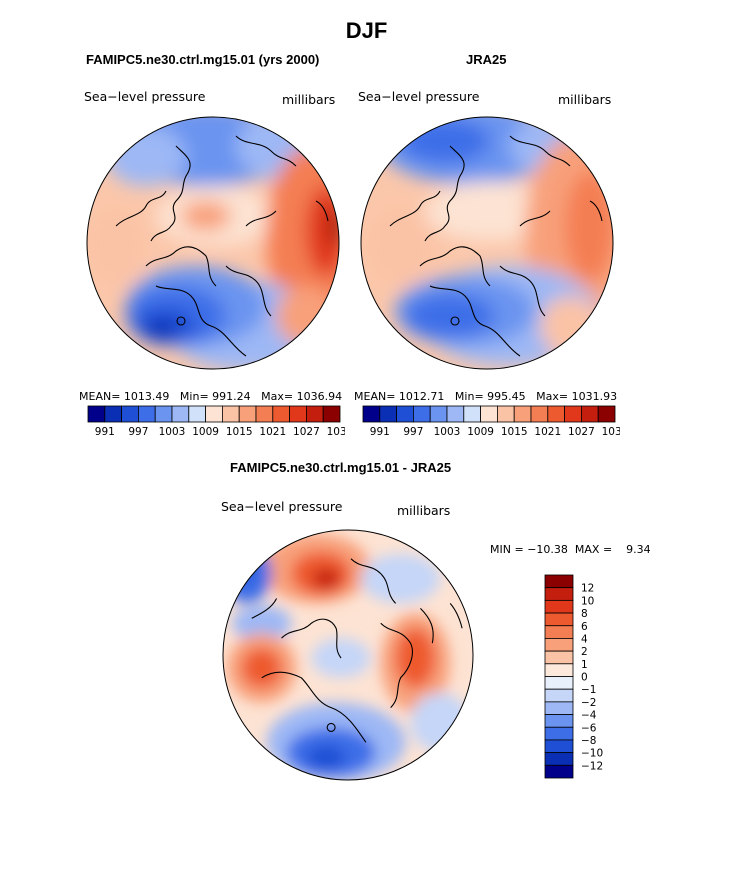  I want to click on panel2-stats: MEAN= 1012.71 Min= 995.45 Max= 1031.93, so click(485, 396).